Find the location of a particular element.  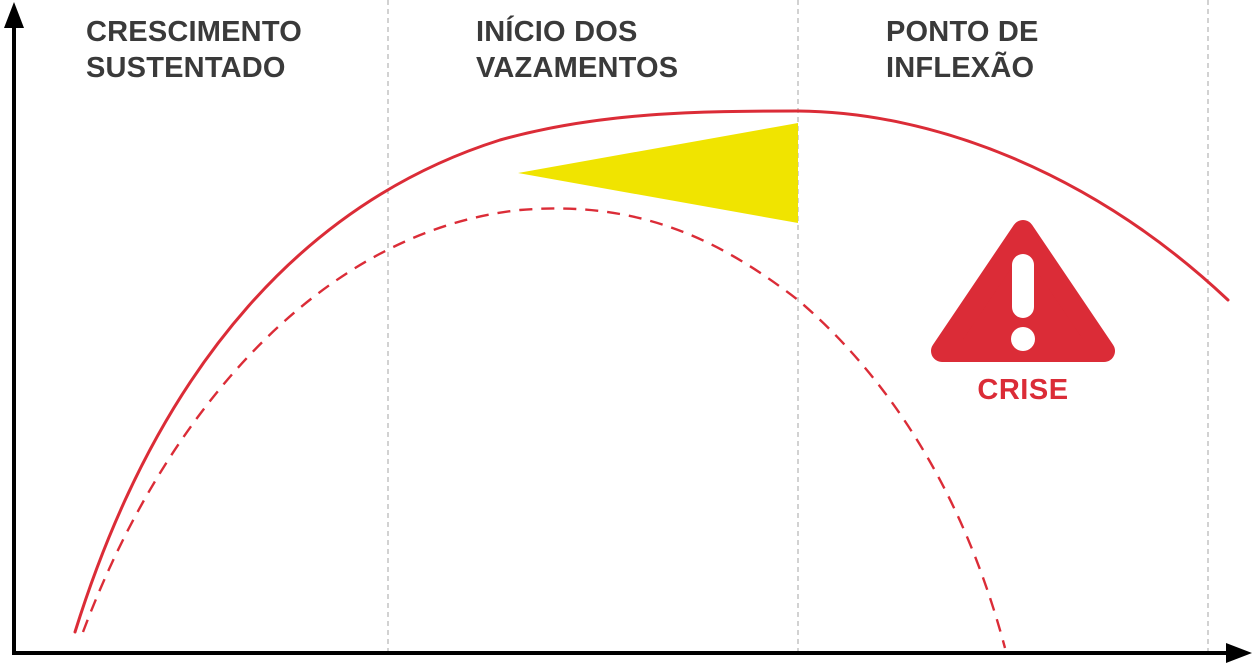

phase-label-line: SUSTENTADO is located at coordinates (186, 68).